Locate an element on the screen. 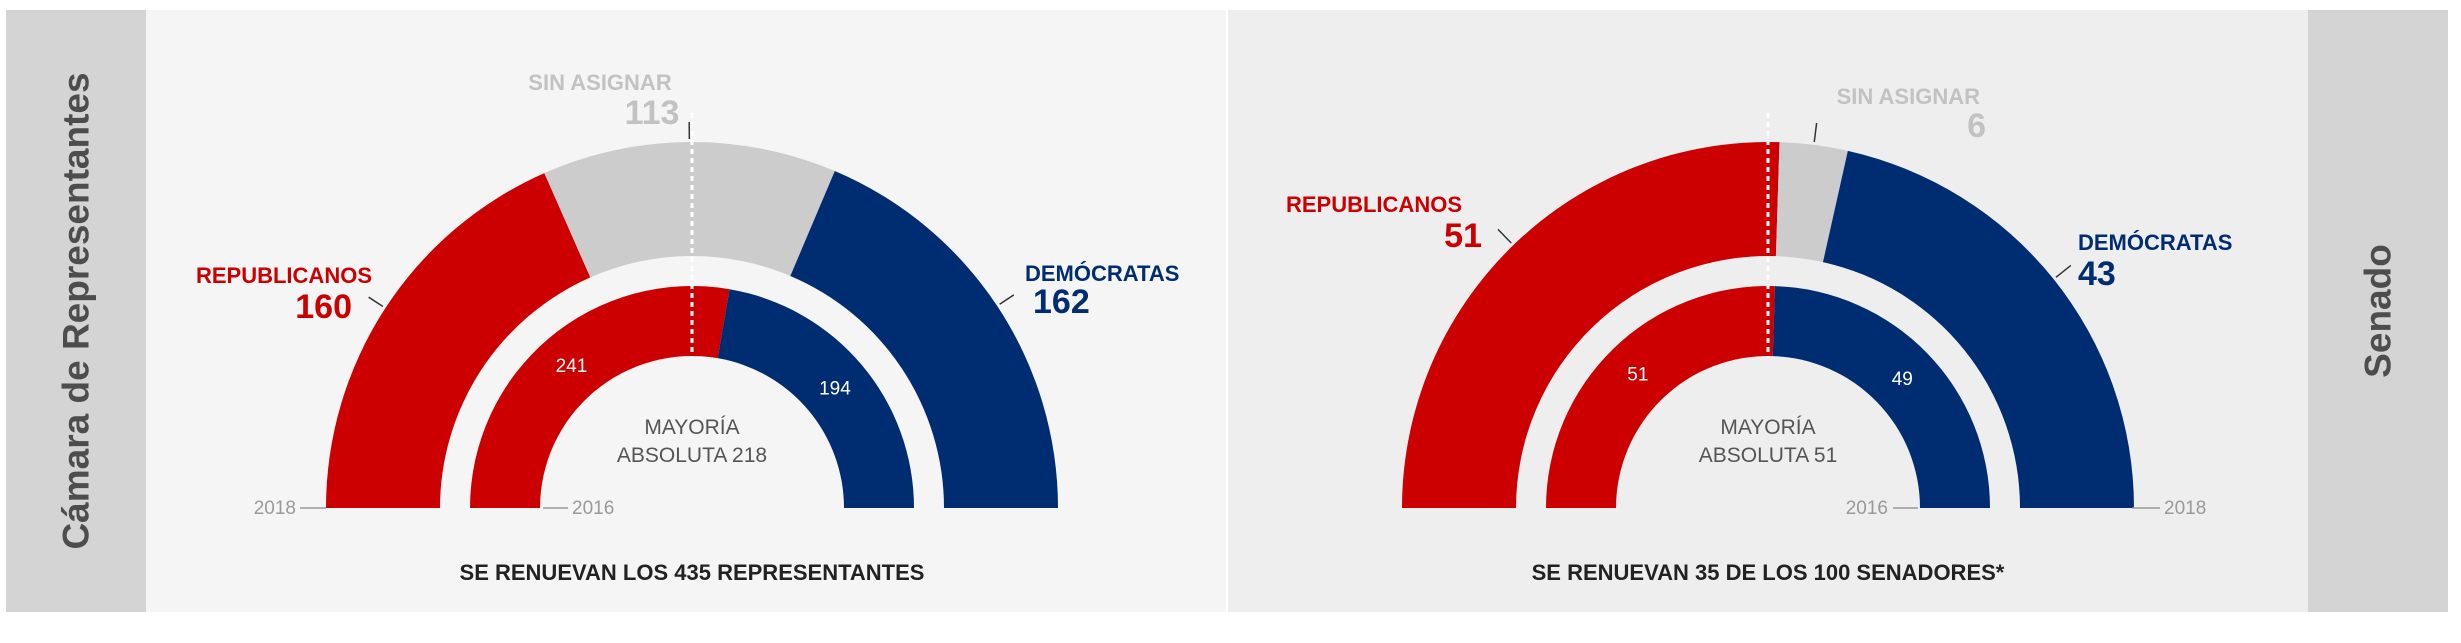  outer-value-label-1: 113 is located at coordinates (652, 113).